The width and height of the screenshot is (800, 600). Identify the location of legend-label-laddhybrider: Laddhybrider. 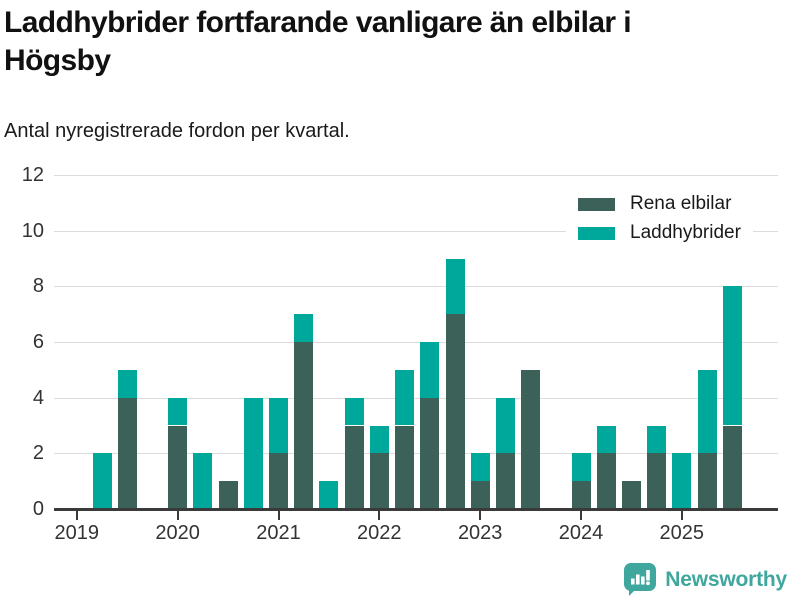
(685, 232).